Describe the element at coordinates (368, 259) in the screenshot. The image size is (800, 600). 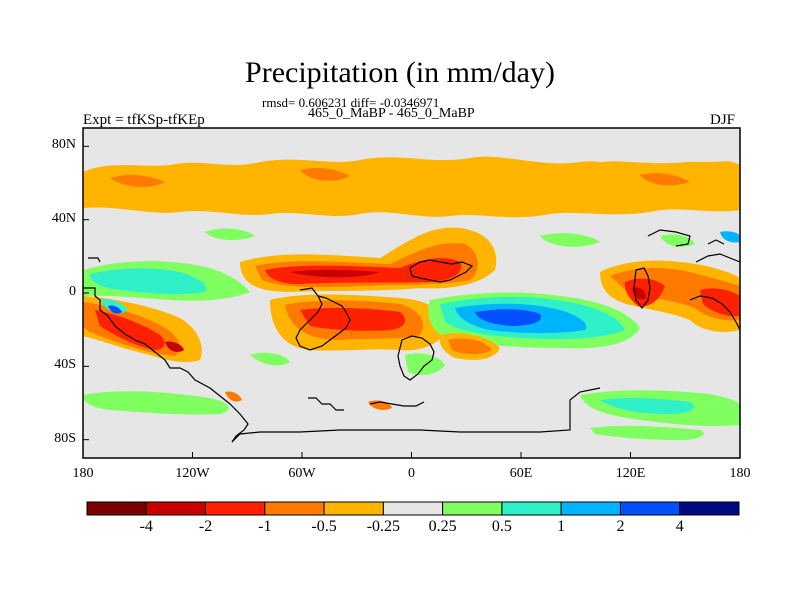
I see `precip-anomaly-tropical-red` at that location.